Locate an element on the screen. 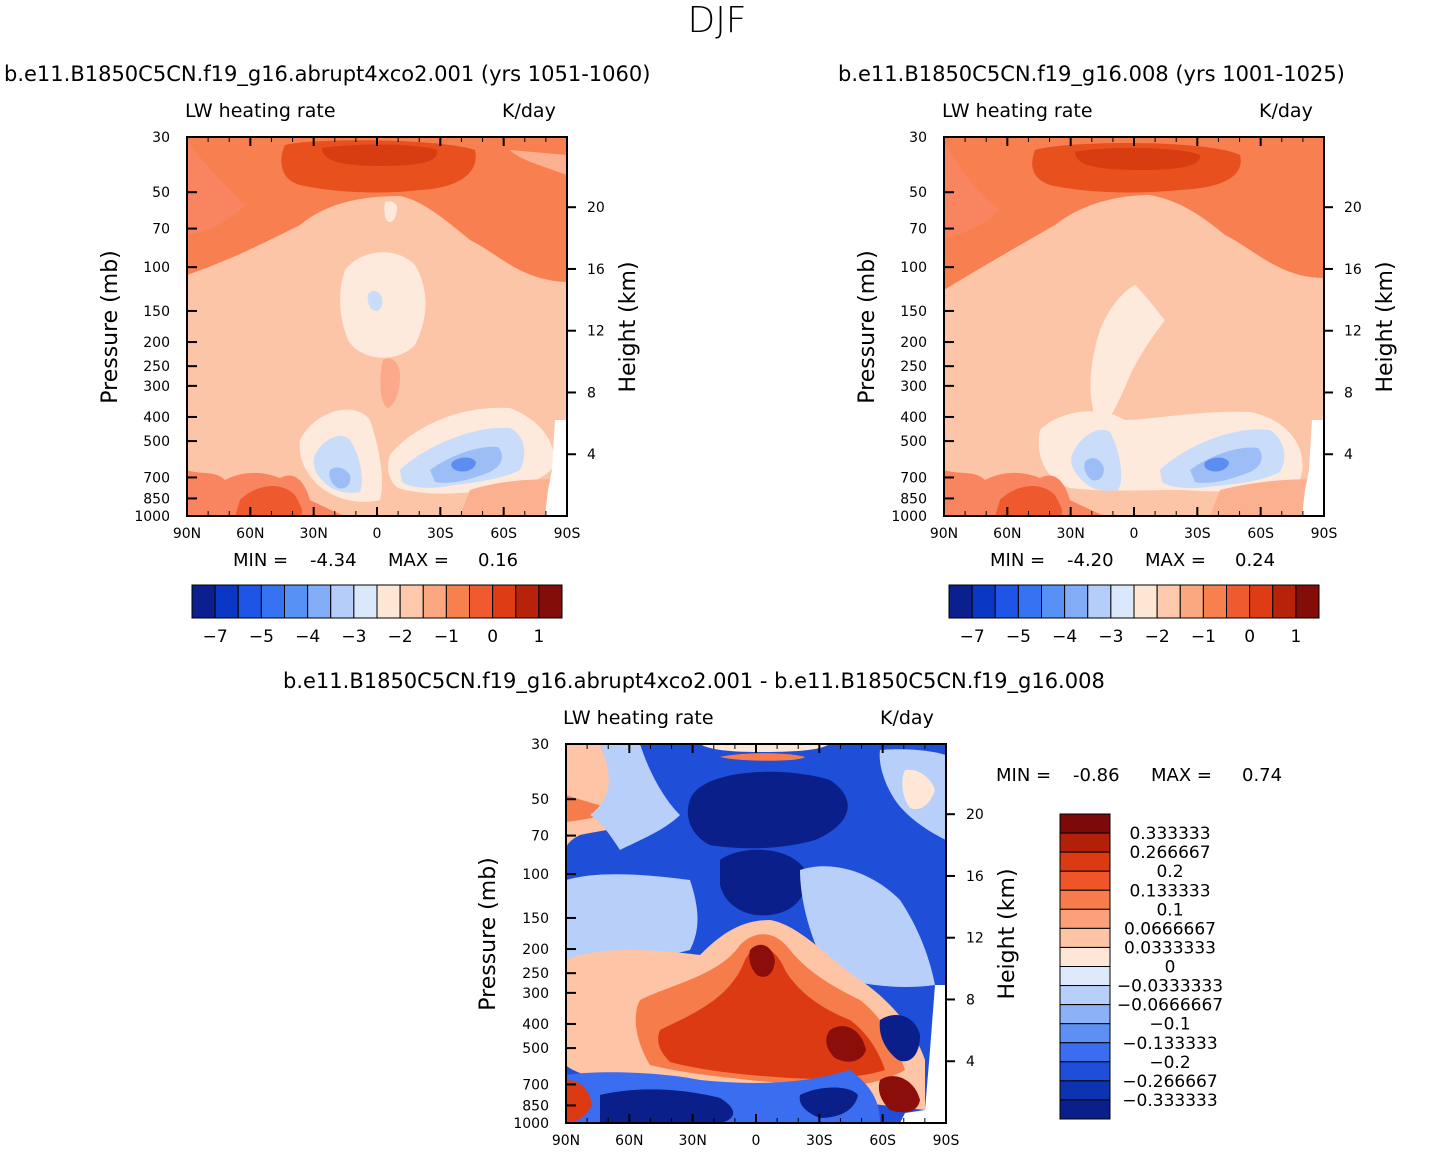  panel3-ytick-label: 850 is located at coordinates (535, 1106).